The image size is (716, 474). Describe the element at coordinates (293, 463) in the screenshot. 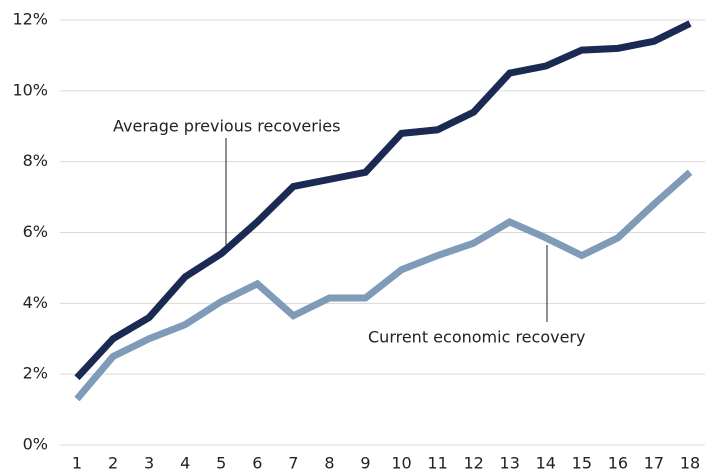

I see `x-tick-label: 7` at that location.